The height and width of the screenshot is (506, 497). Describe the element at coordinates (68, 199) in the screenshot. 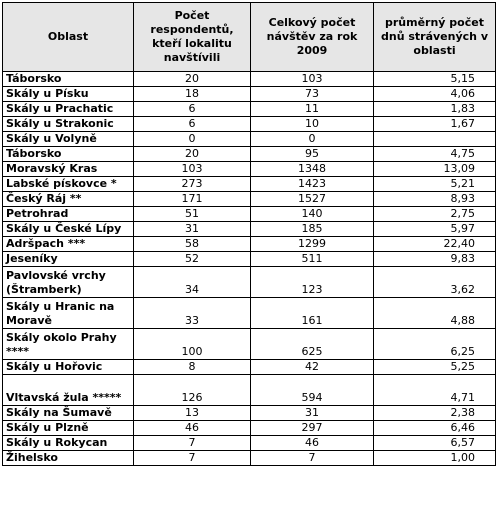

I see `area-cell: Český Ráj **` at that location.